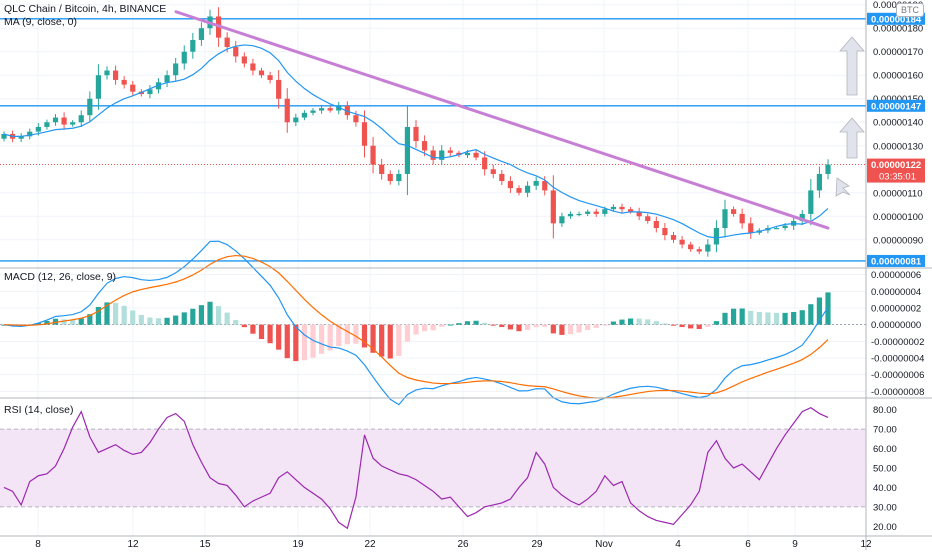 This screenshot has height=555, width=932. What do you see at coordinates (910, 10) in the screenshot?
I see `currency-badge: BTC` at bounding box center [910, 10].